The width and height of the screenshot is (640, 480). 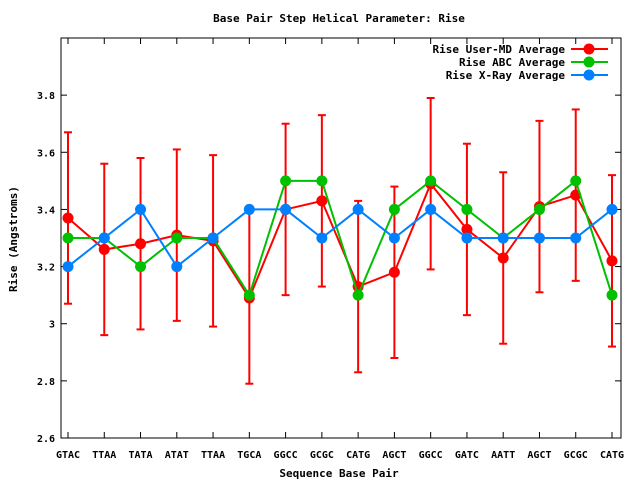 I want to click on x-tick-label: GTAC, so click(x=68, y=455).